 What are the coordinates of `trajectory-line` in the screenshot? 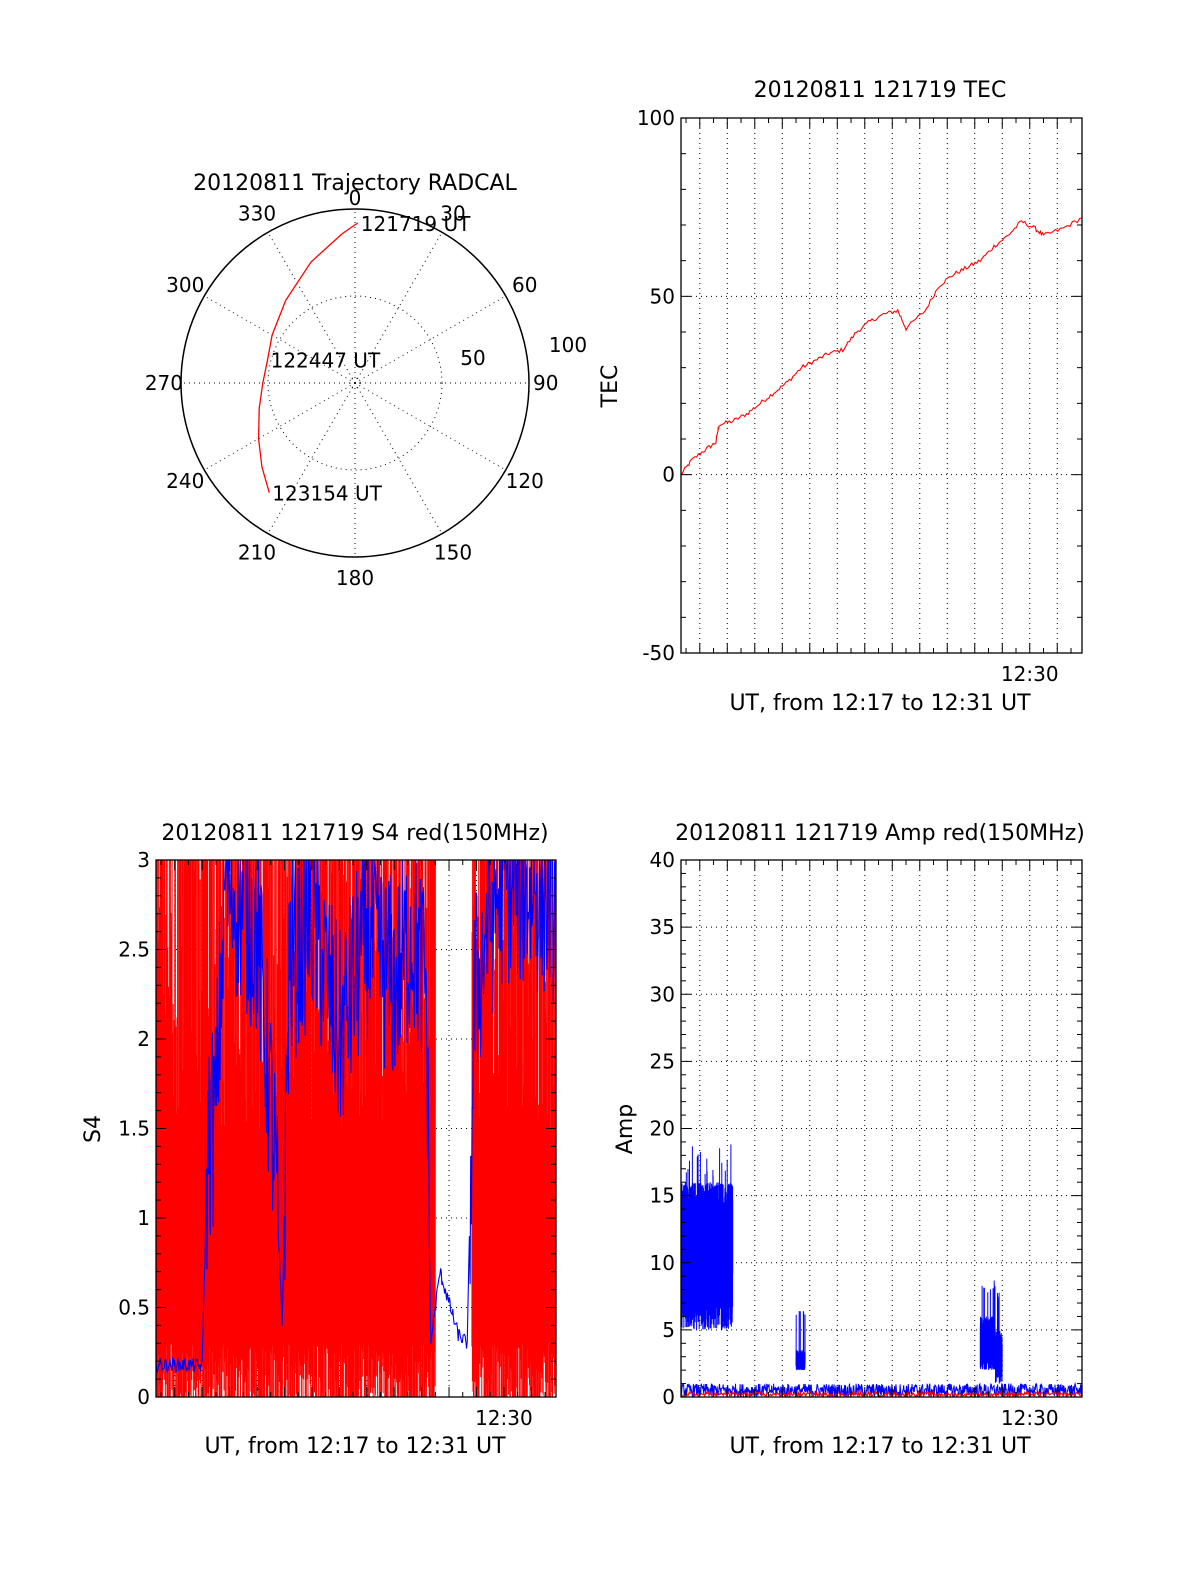 It's located at (308, 357).